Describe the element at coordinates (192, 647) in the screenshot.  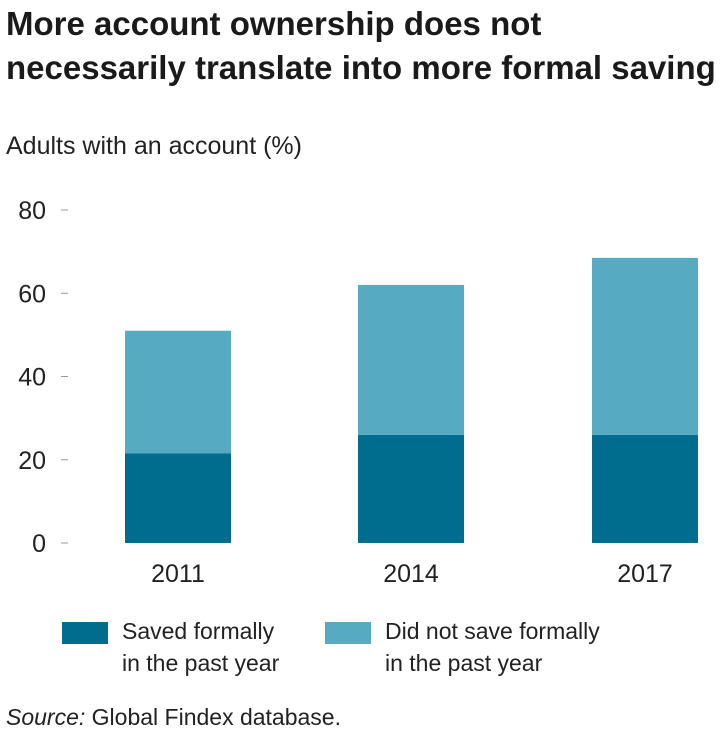
I see `legend-item-saved-formally: Saved formally in the past year` at that location.